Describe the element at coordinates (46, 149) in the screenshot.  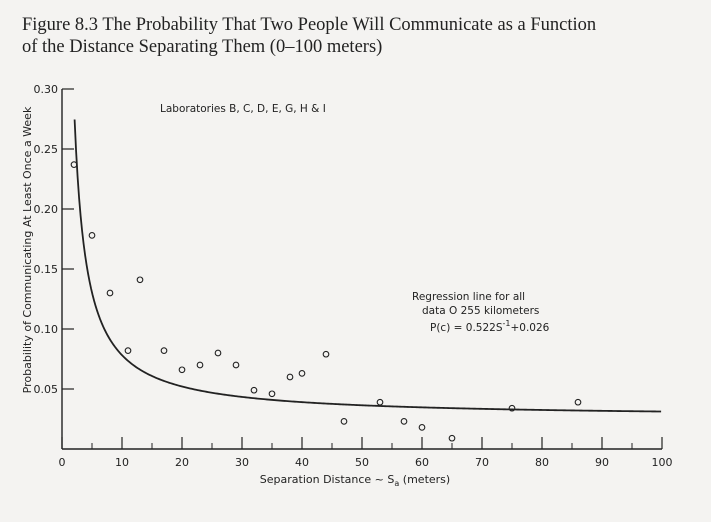
I see `y-tick-label: 0.25` at that location.